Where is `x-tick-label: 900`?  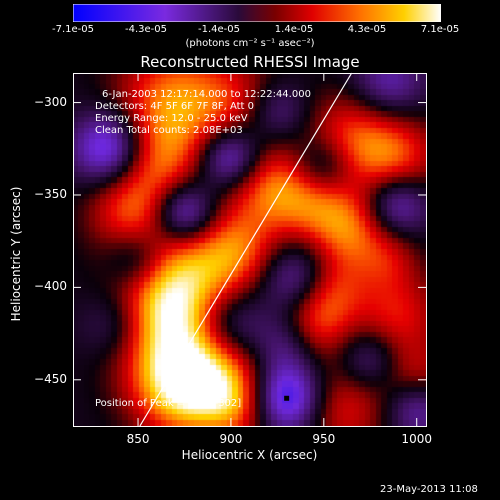 x-tick-label: 900 is located at coordinates (231, 439).